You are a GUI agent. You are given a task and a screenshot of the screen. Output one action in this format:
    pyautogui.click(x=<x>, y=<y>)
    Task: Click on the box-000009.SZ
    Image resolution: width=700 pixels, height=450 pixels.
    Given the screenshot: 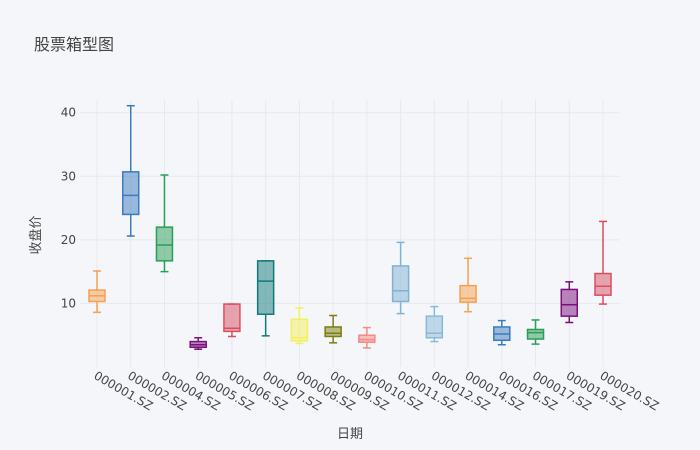 What is the action you would take?
    pyautogui.click(x=333, y=329)
    